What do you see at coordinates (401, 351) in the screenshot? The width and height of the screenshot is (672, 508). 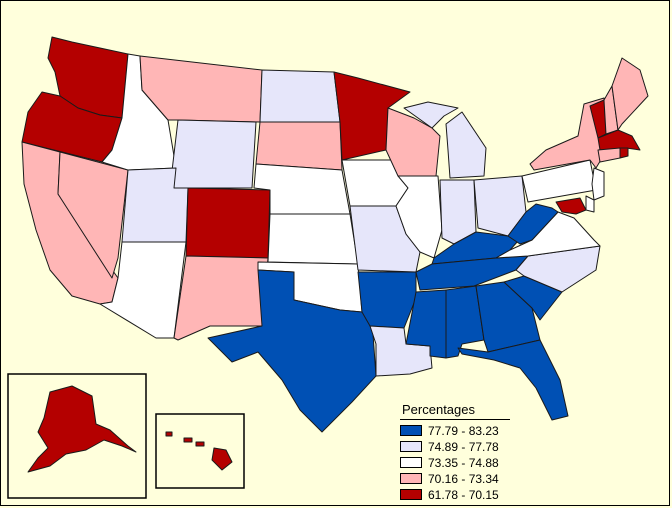 I see `state-LA` at bounding box center [401, 351].